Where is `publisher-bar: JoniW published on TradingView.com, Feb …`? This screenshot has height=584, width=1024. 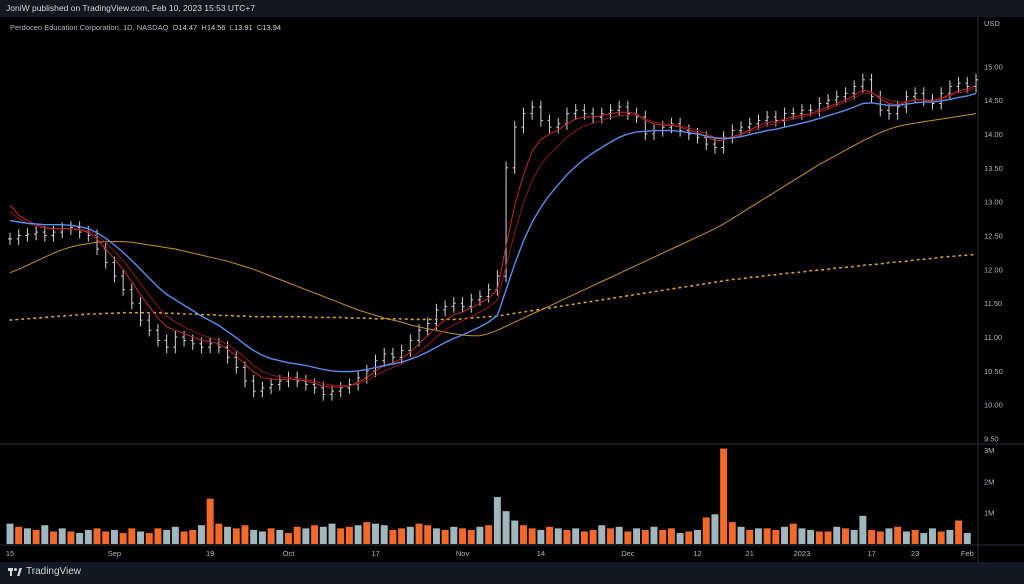 publisher-bar: JoniW published on TradingView.com, Feb … is located at coordinates (512, 8).